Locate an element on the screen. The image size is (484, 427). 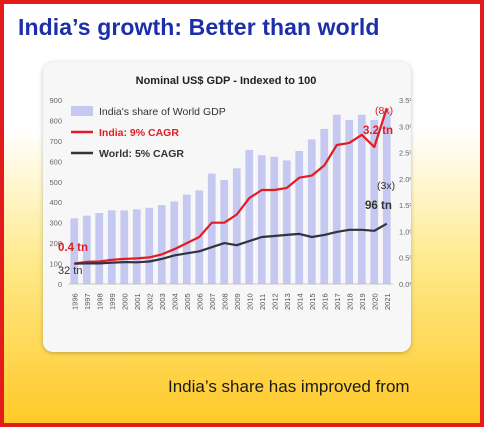
legend-label-world: World: 5% CAGR is located at coordinates (141, 154).